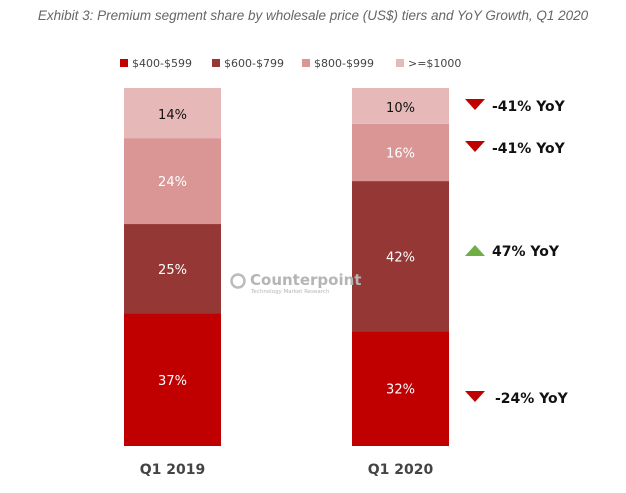 The height and width of the screenshot is (493, 626). I want to click on yoy-label: -24% YoY, so click(532, 399).